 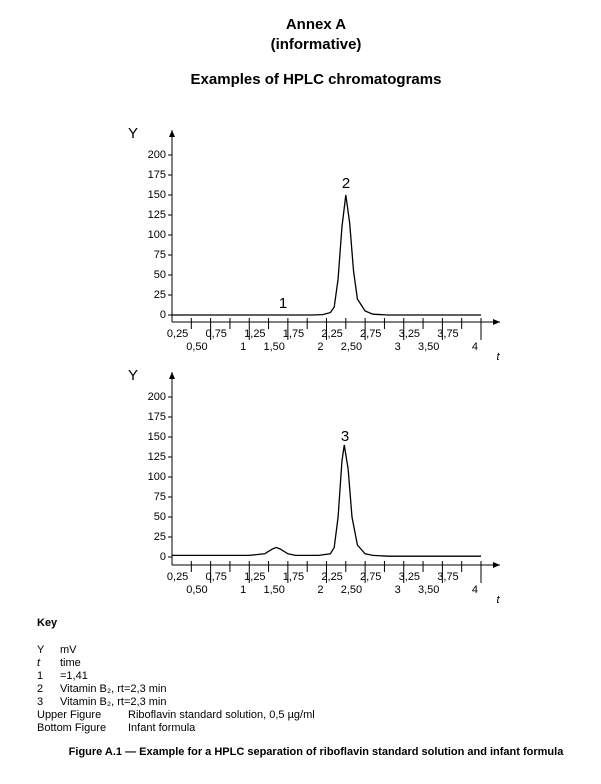 I want to click on key-figure-meaning: Infant formula, so click(x=162, y=728).